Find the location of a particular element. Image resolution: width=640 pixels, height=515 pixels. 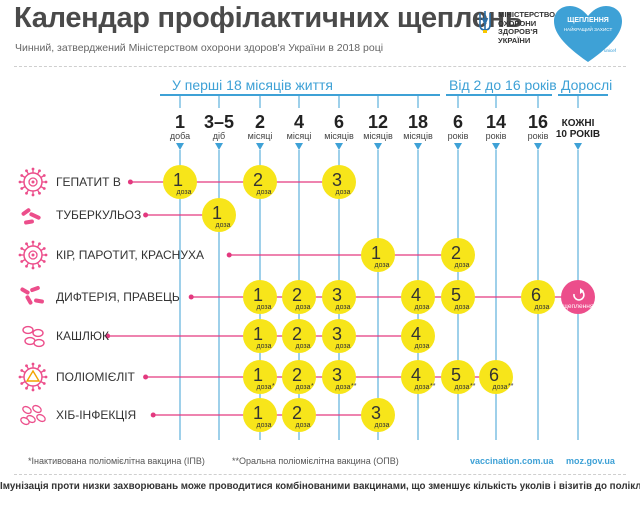

heart-icon is located at coordinates (588, 34).